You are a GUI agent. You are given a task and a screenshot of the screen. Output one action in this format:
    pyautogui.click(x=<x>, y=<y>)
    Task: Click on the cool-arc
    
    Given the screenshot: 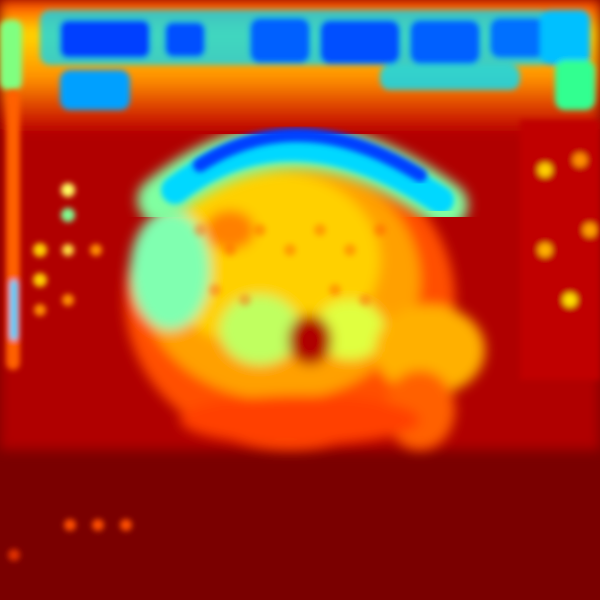 What is the action you would take?
    pyautogui.click(x=302, y=175)
    